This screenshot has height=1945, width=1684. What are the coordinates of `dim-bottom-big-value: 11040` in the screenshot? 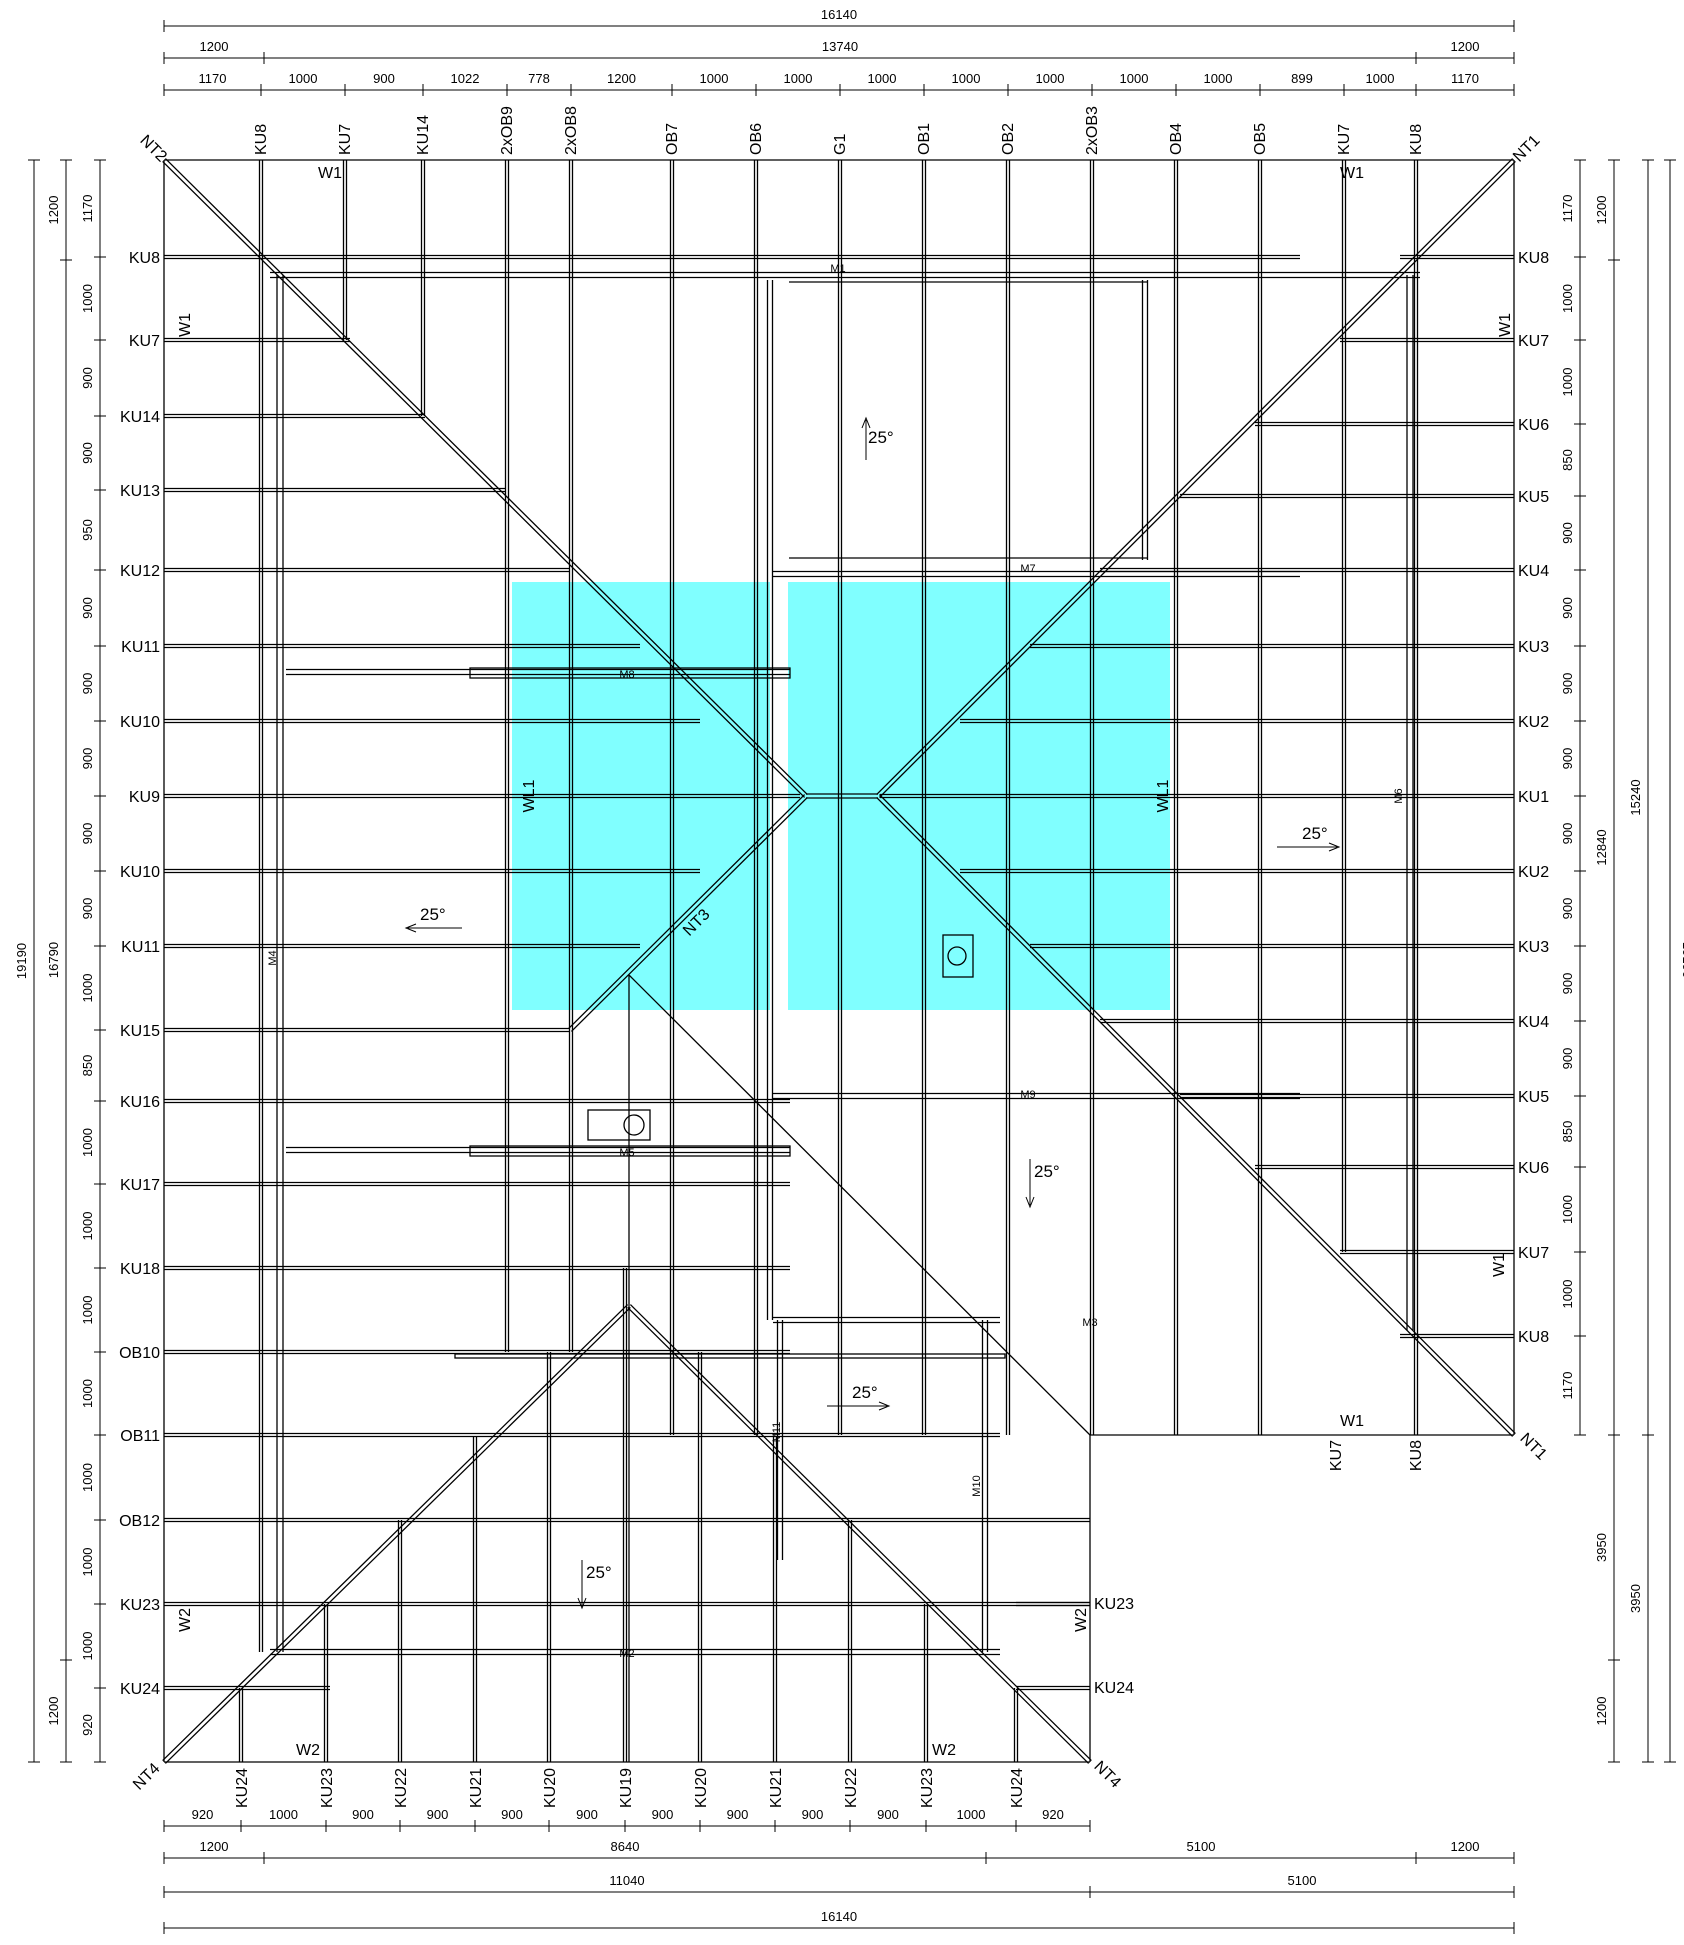 It's located at (626, 1880).